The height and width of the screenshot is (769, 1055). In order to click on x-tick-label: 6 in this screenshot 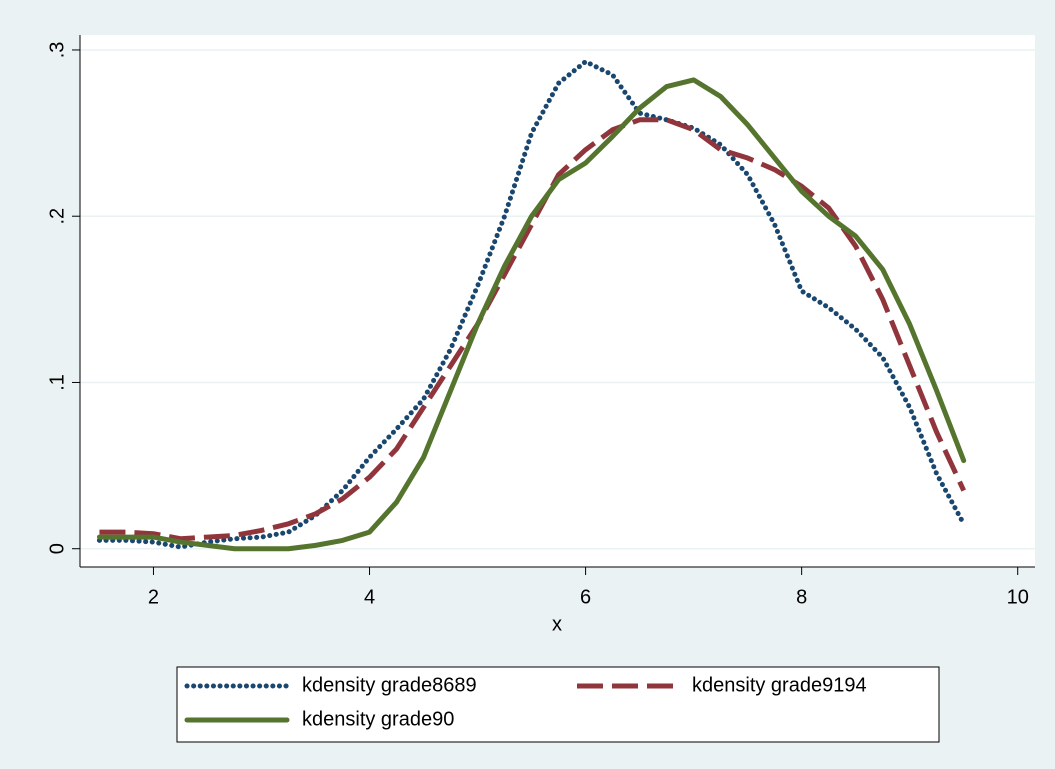, I will do `click(585, 597)`.